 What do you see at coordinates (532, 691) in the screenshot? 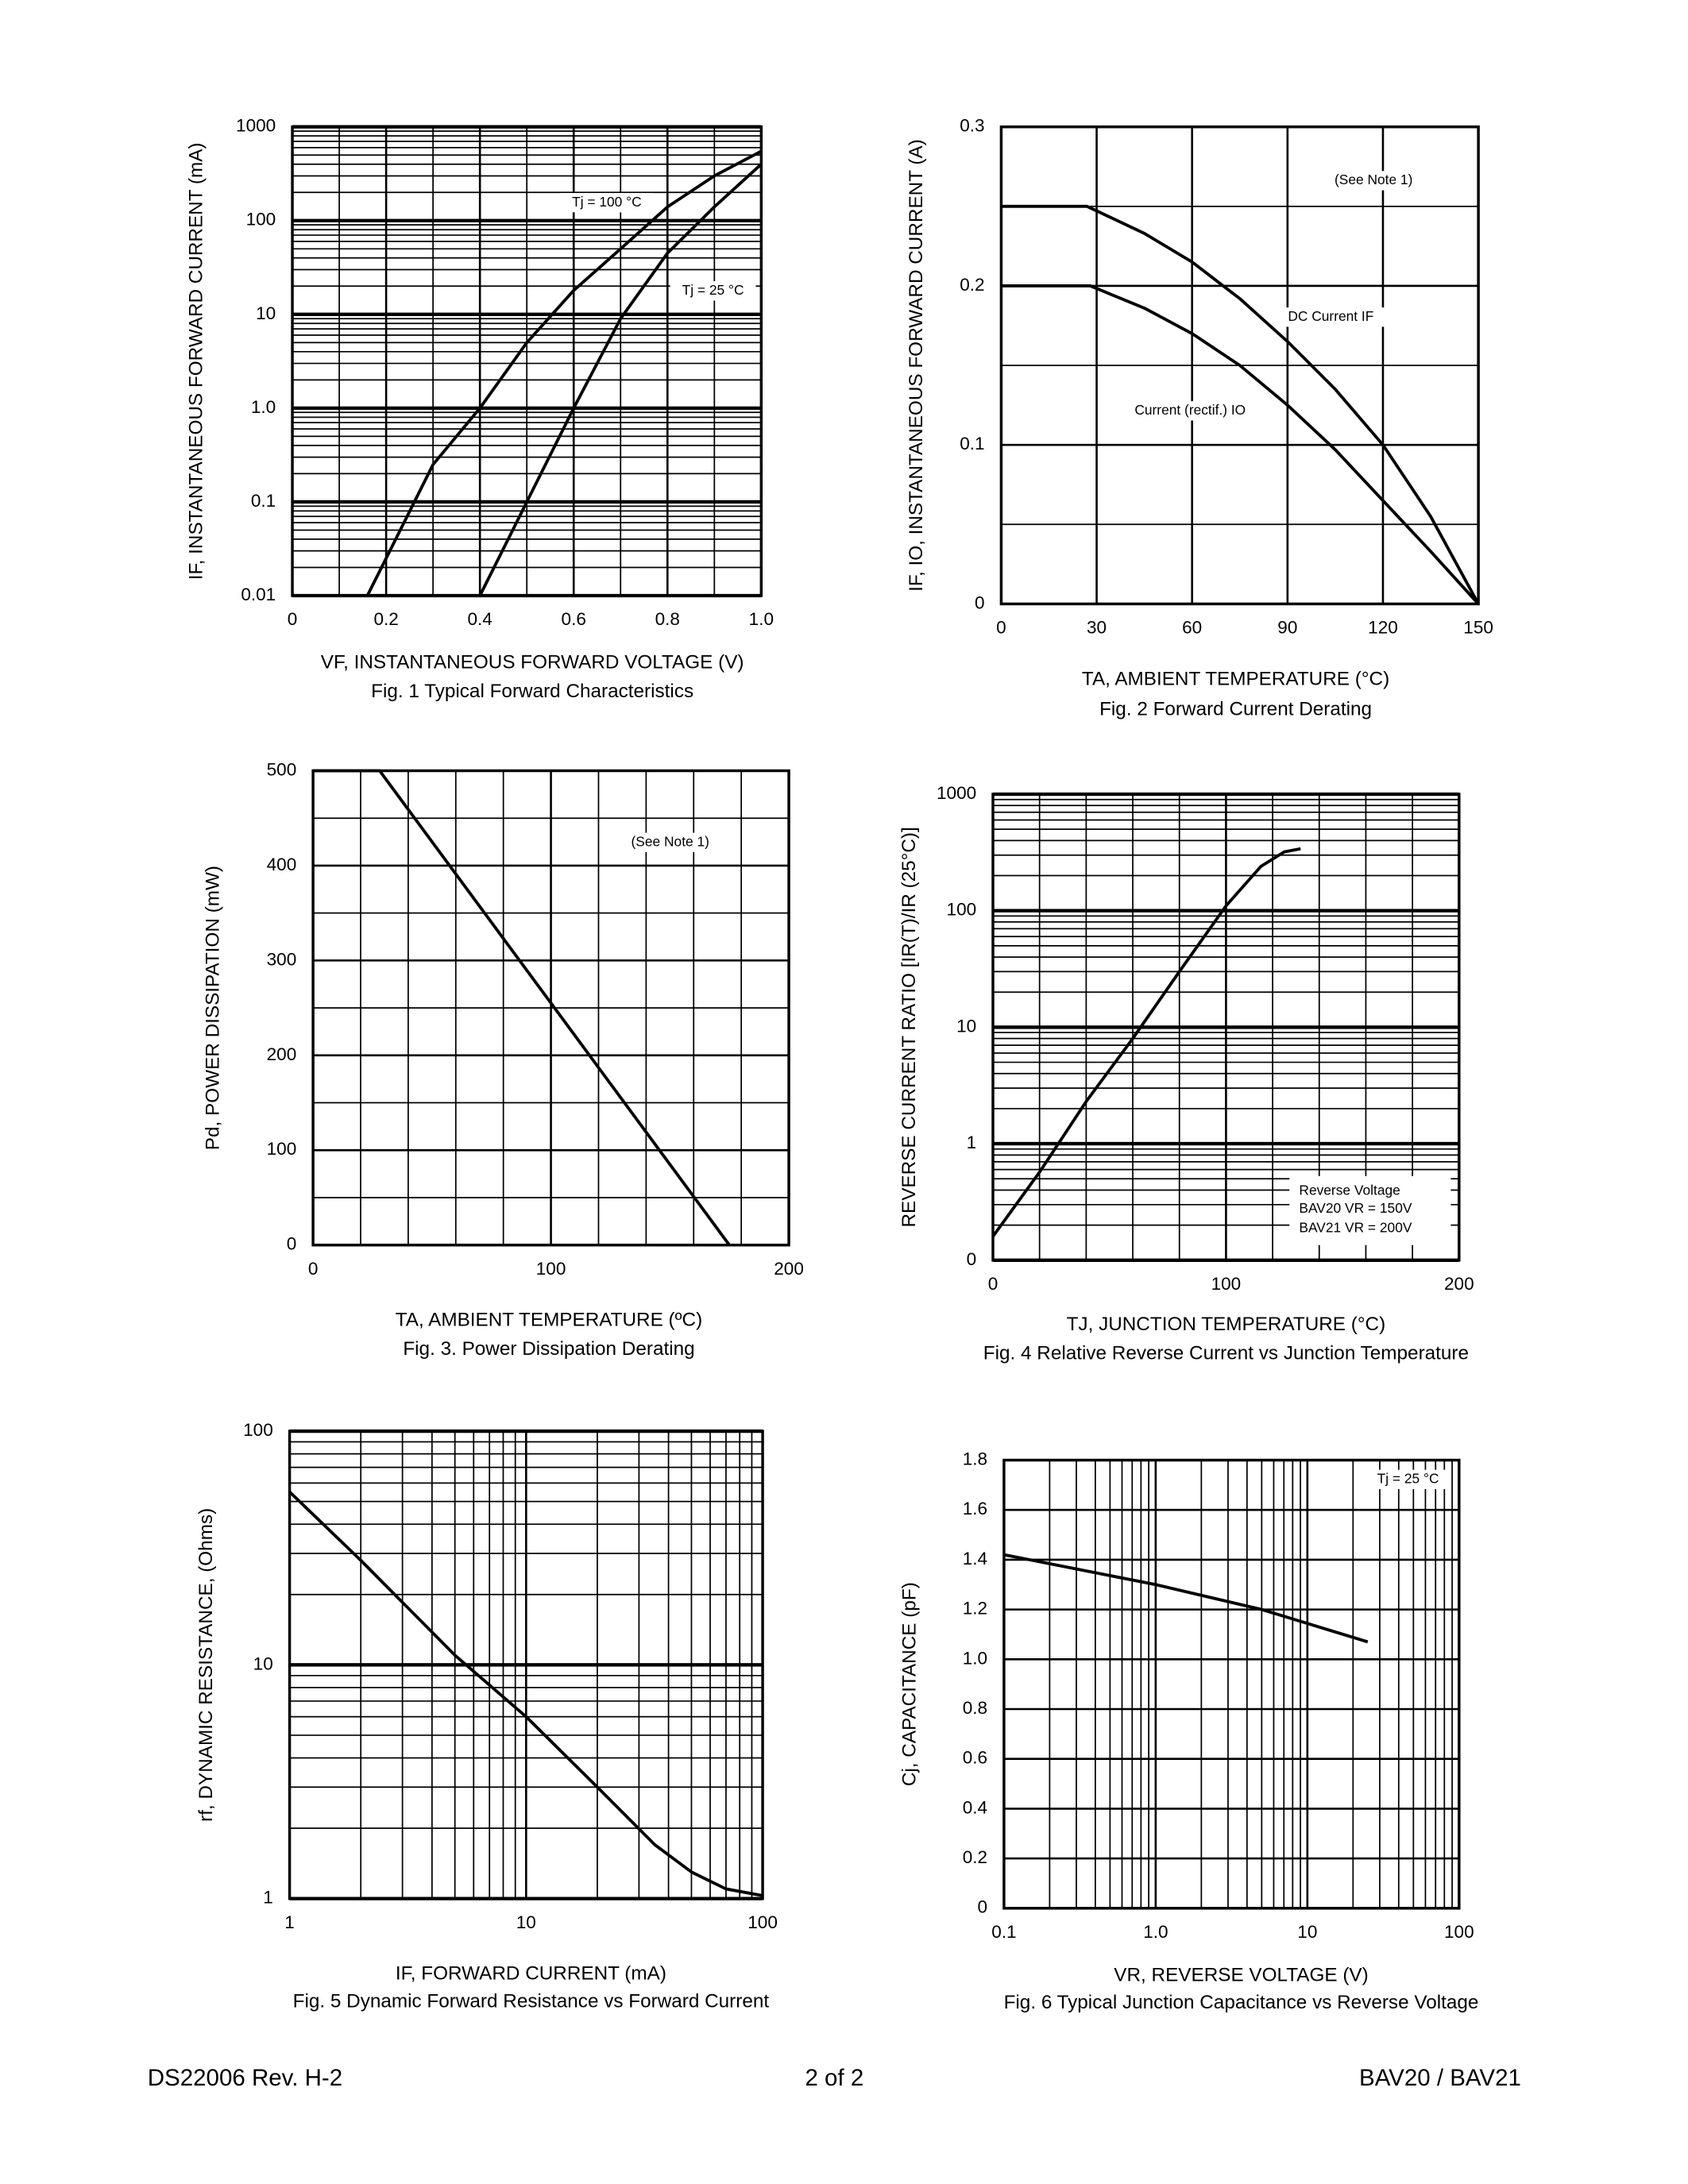
I see `figure-caption: Fig. 1 Typical Forward Characteristics` at bounding box center [532, 691].